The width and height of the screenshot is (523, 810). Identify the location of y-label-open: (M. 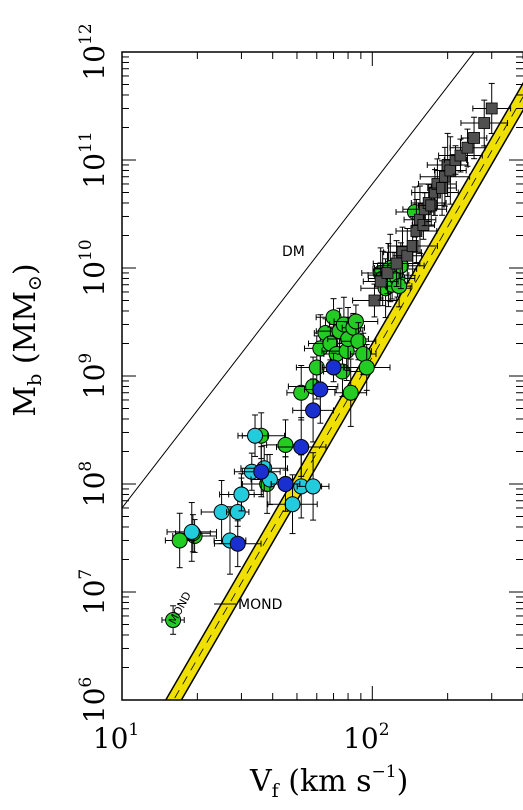
(25, 347).